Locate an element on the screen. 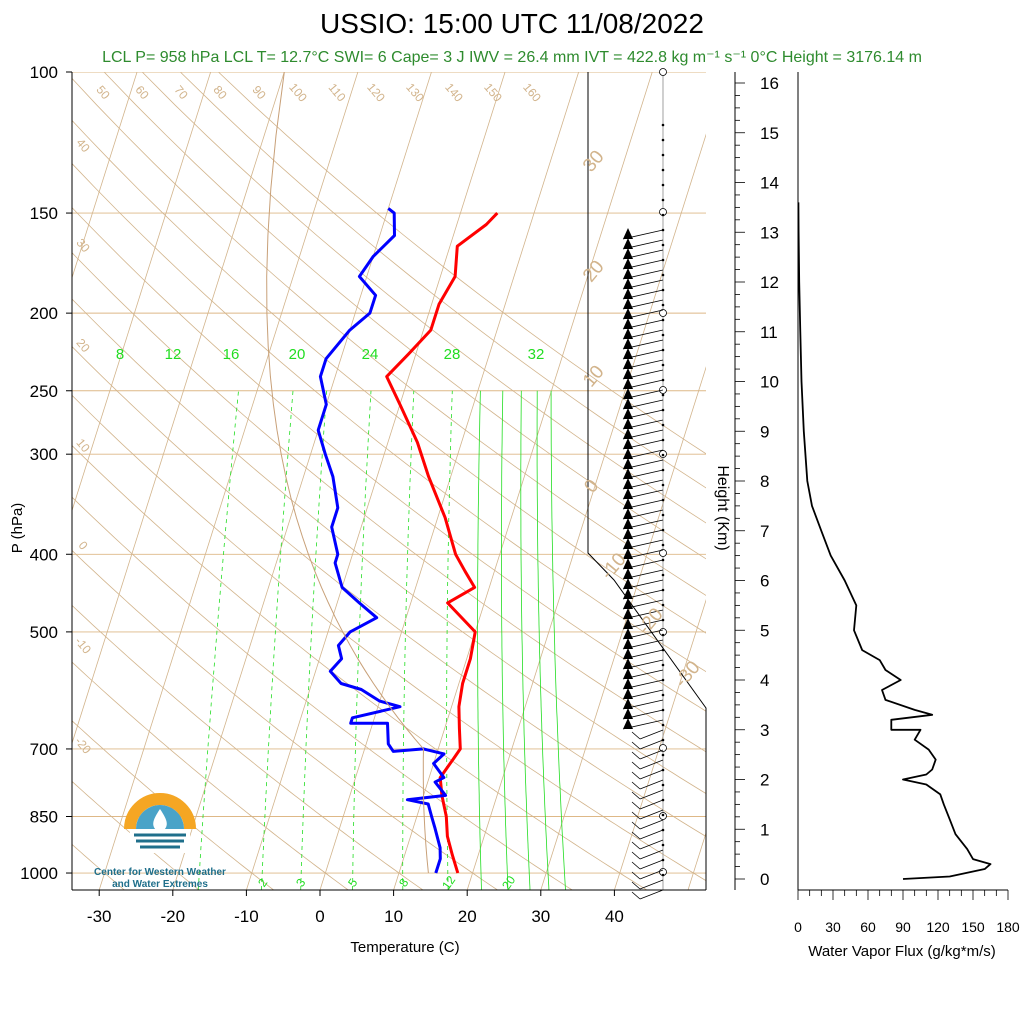 The width and height of the screenshot is (1024, 1024). temperature-trace is located at coordinates (442, 543).